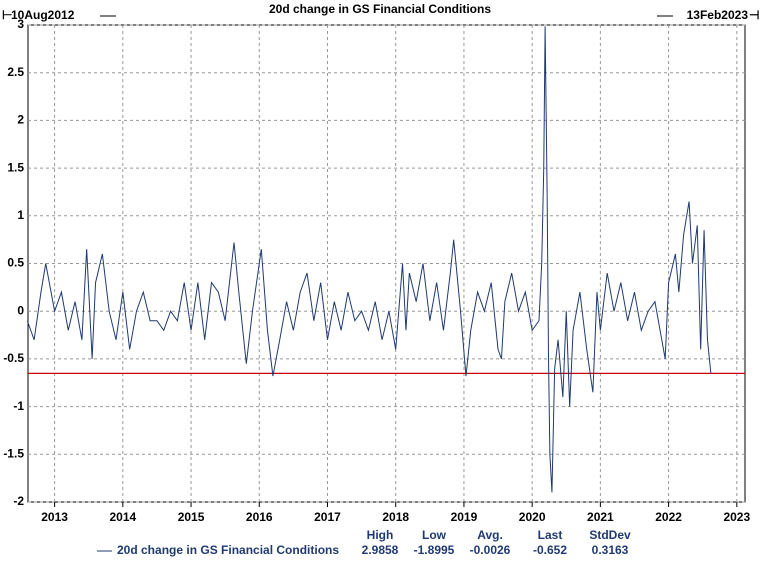 The image size is (759, 567). I want to click on stat-header: StdDev, so click(610, 535).